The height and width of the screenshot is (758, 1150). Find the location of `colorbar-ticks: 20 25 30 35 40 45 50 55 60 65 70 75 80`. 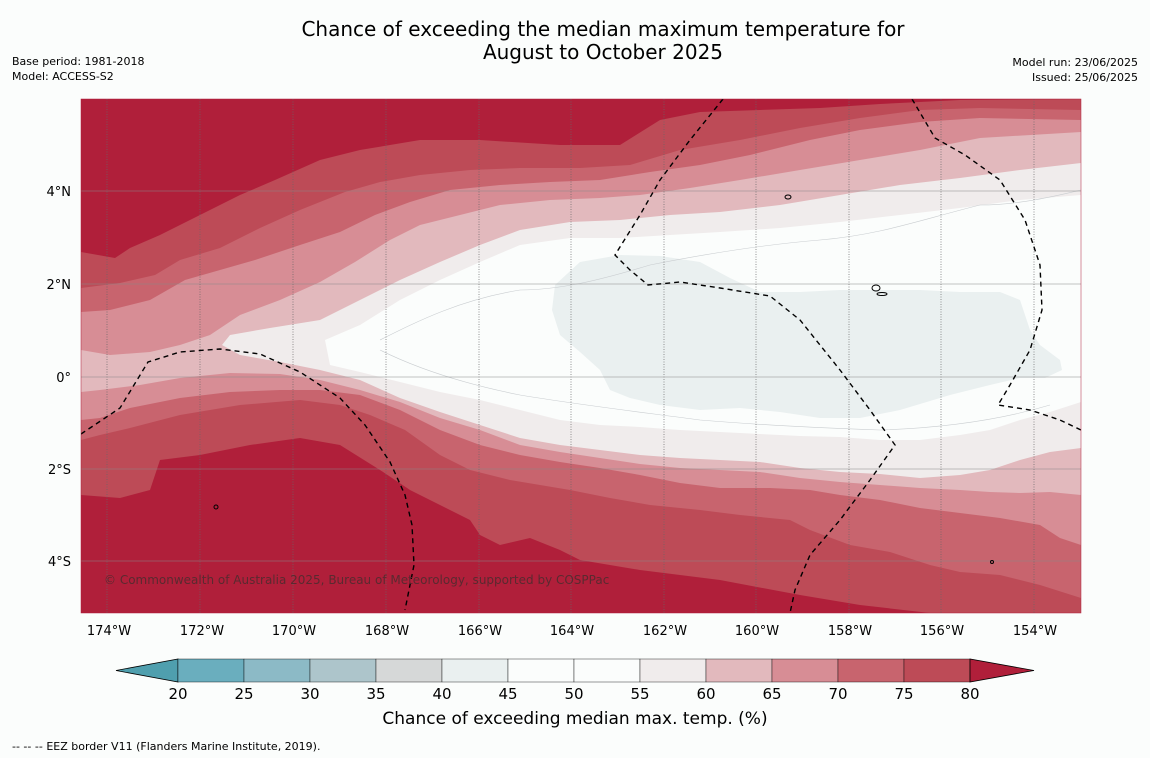

colorbar-ticks: 20 25 30 35 40 45 50 55 60 65 70 75 80 is located at coordinates (573, 694).